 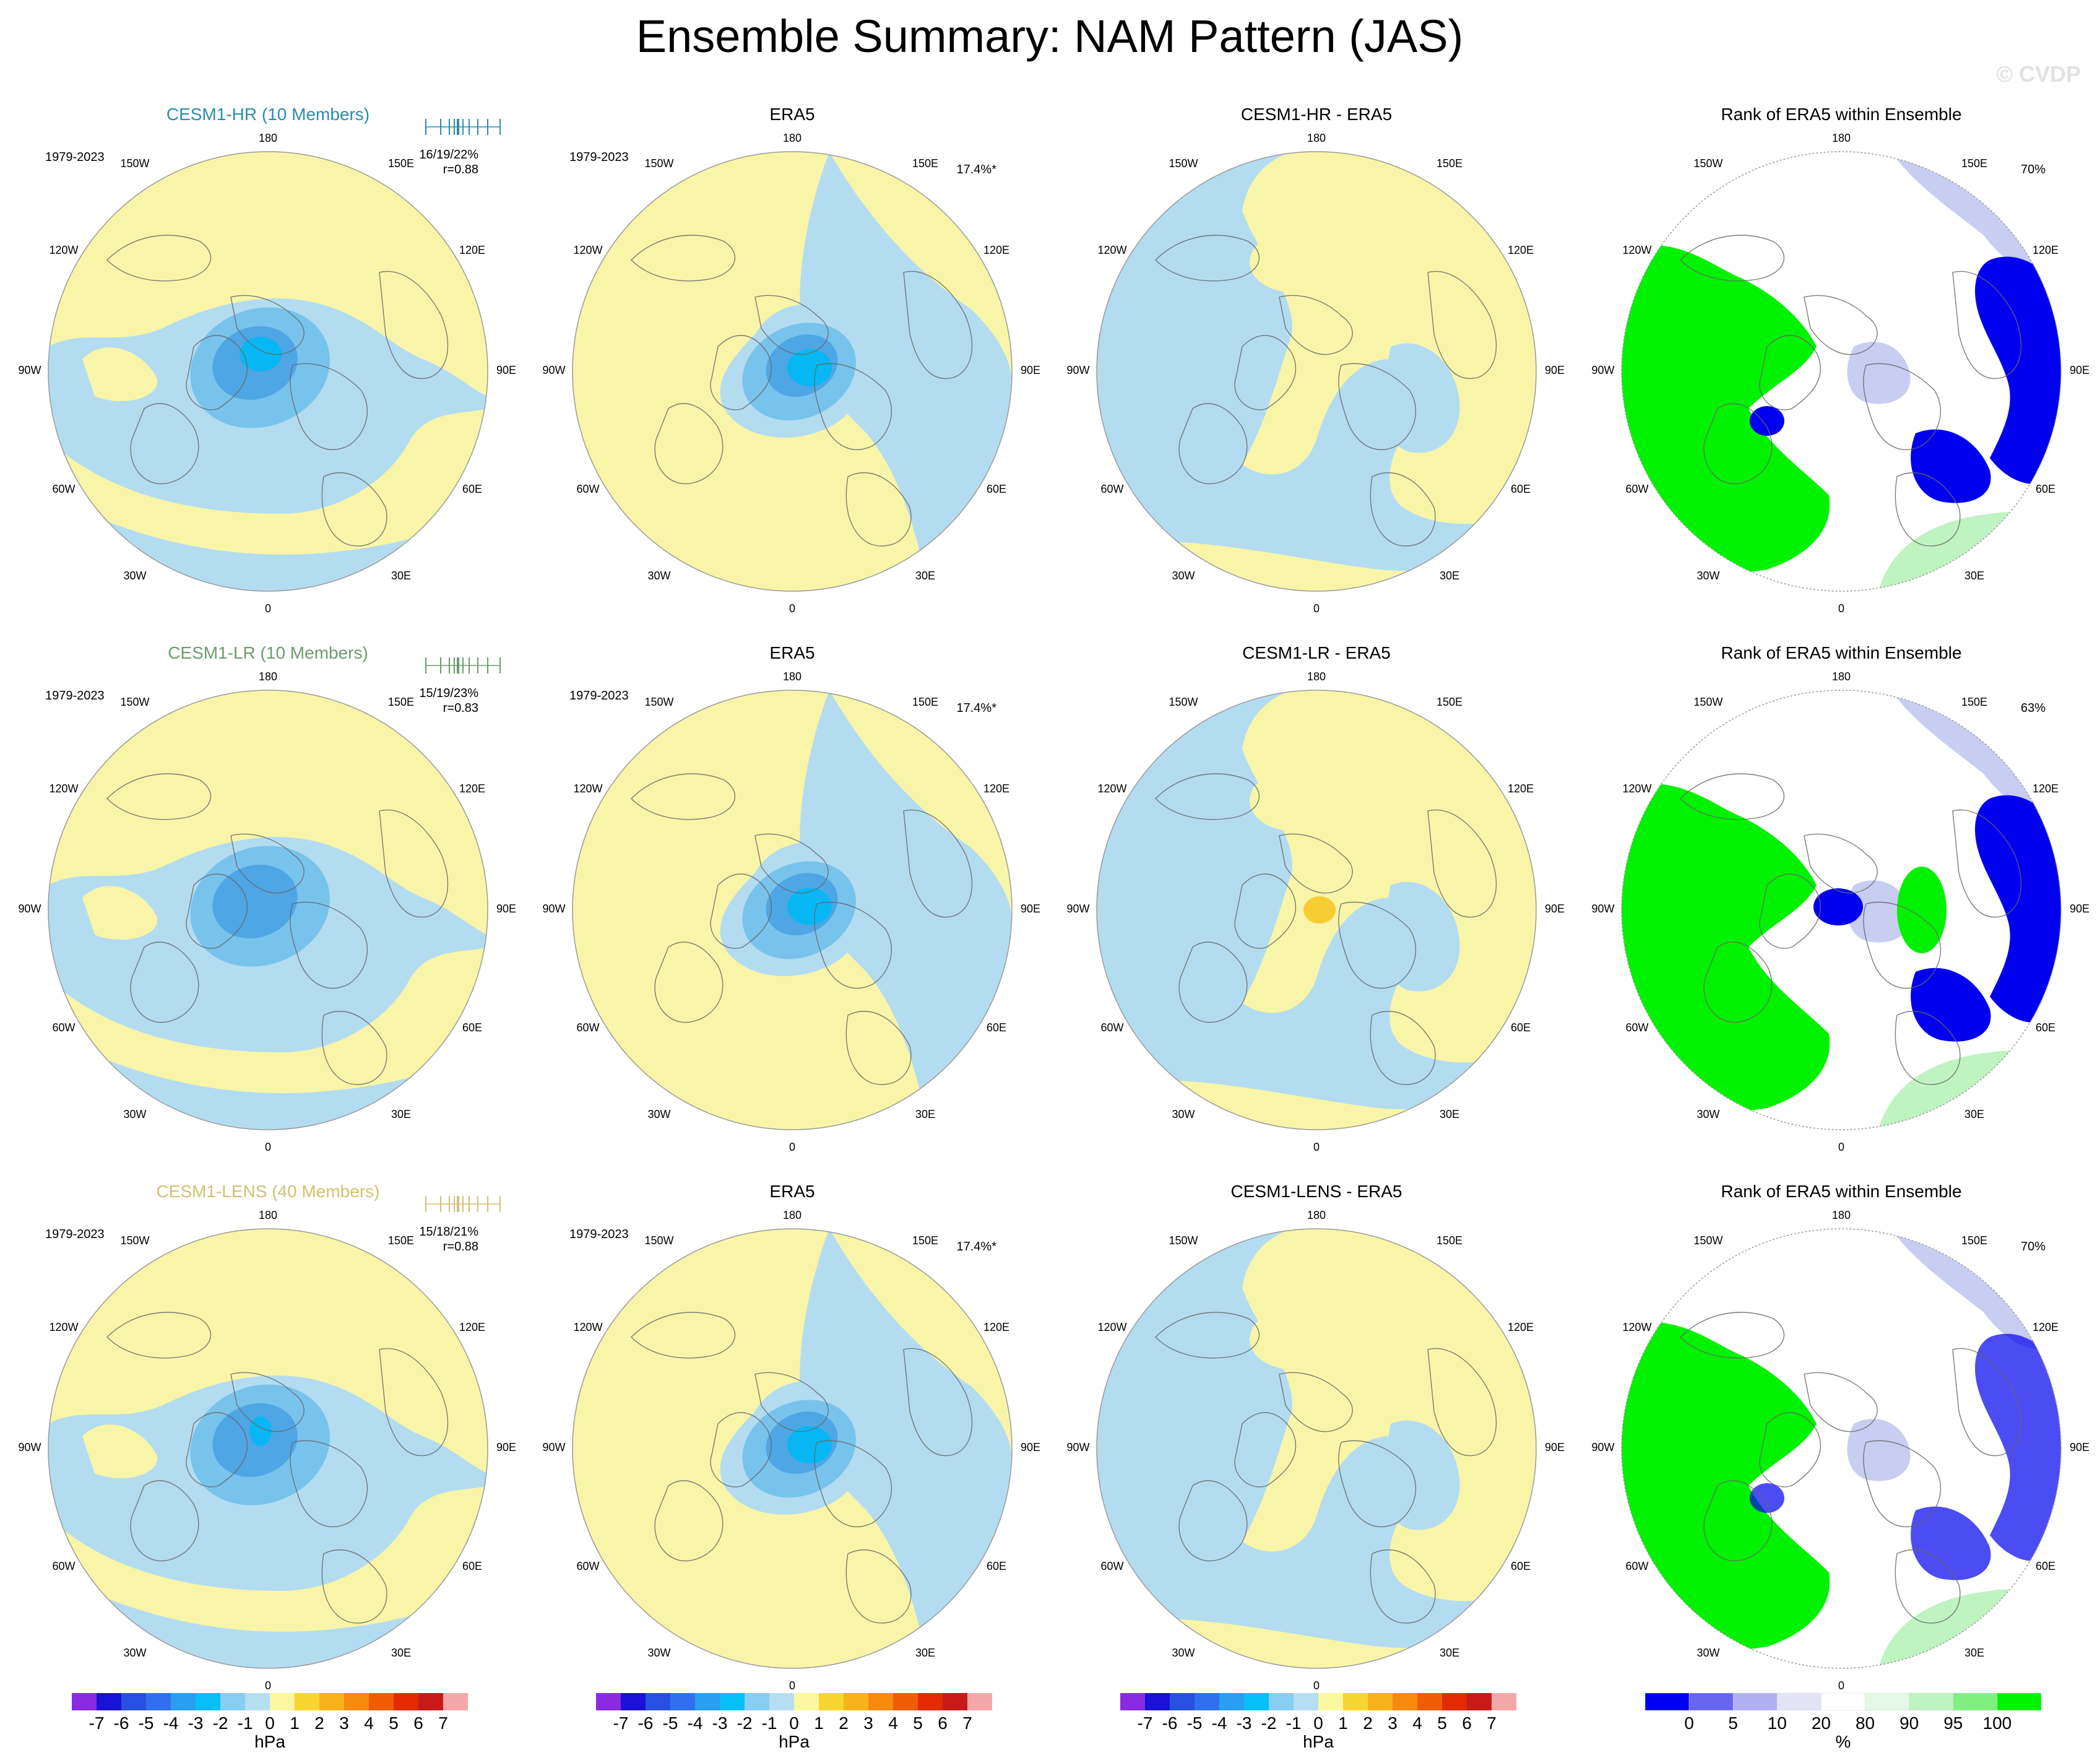 I want to click on colorbar-label: -6, so click(x=1170, y=1723).